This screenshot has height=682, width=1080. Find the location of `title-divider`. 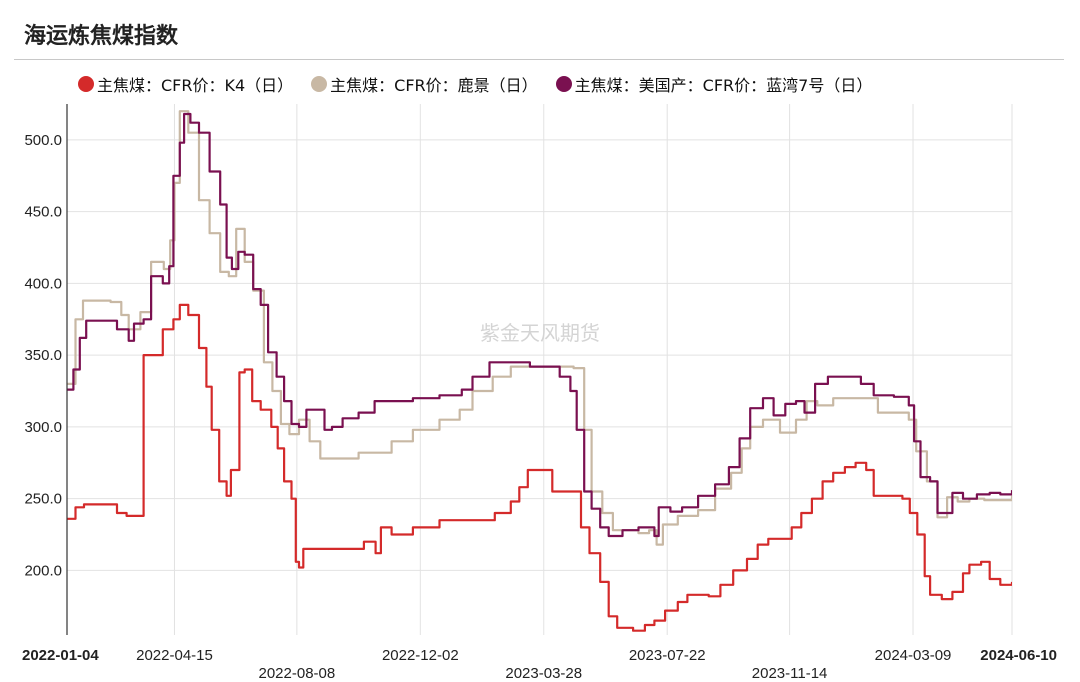

title-divider is located at coordinates (539, 59).